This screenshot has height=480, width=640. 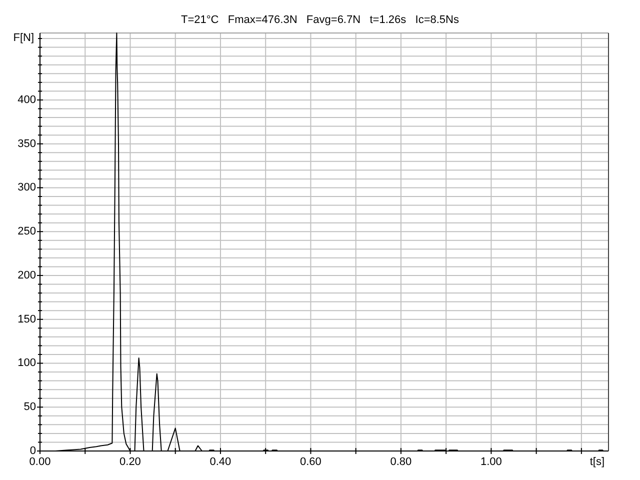 I want to click on x-tick-label: 0.60, so click(x=311, y=462).